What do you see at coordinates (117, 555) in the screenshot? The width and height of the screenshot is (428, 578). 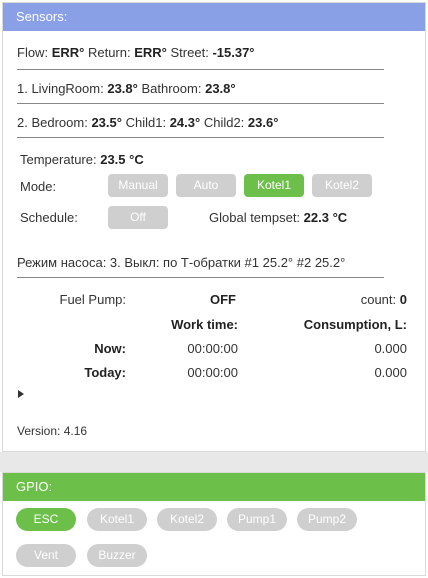 I see `gpio-buzzer-button: Buzzer` at bounding box center [117, 555].